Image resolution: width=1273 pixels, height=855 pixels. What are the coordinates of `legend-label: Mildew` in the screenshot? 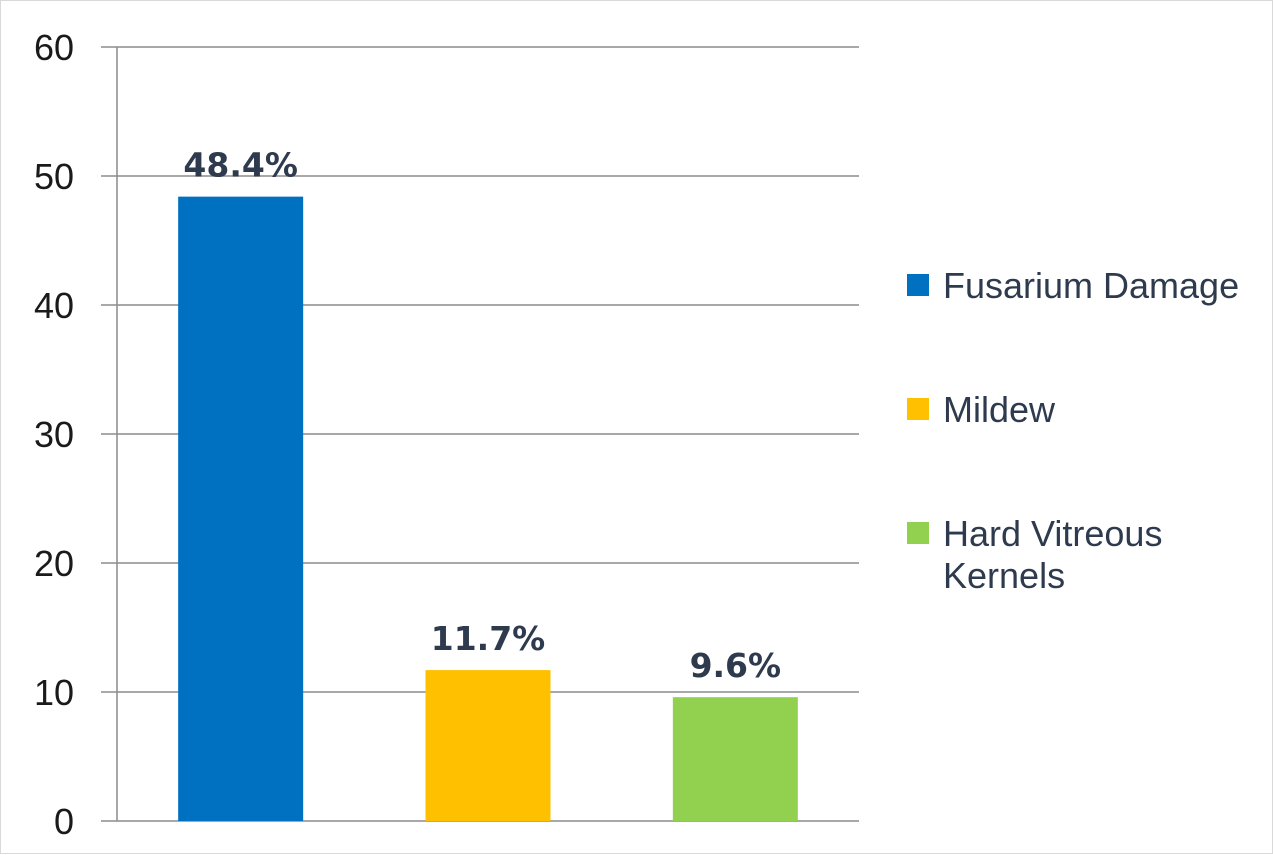 It's located at (999, 409).